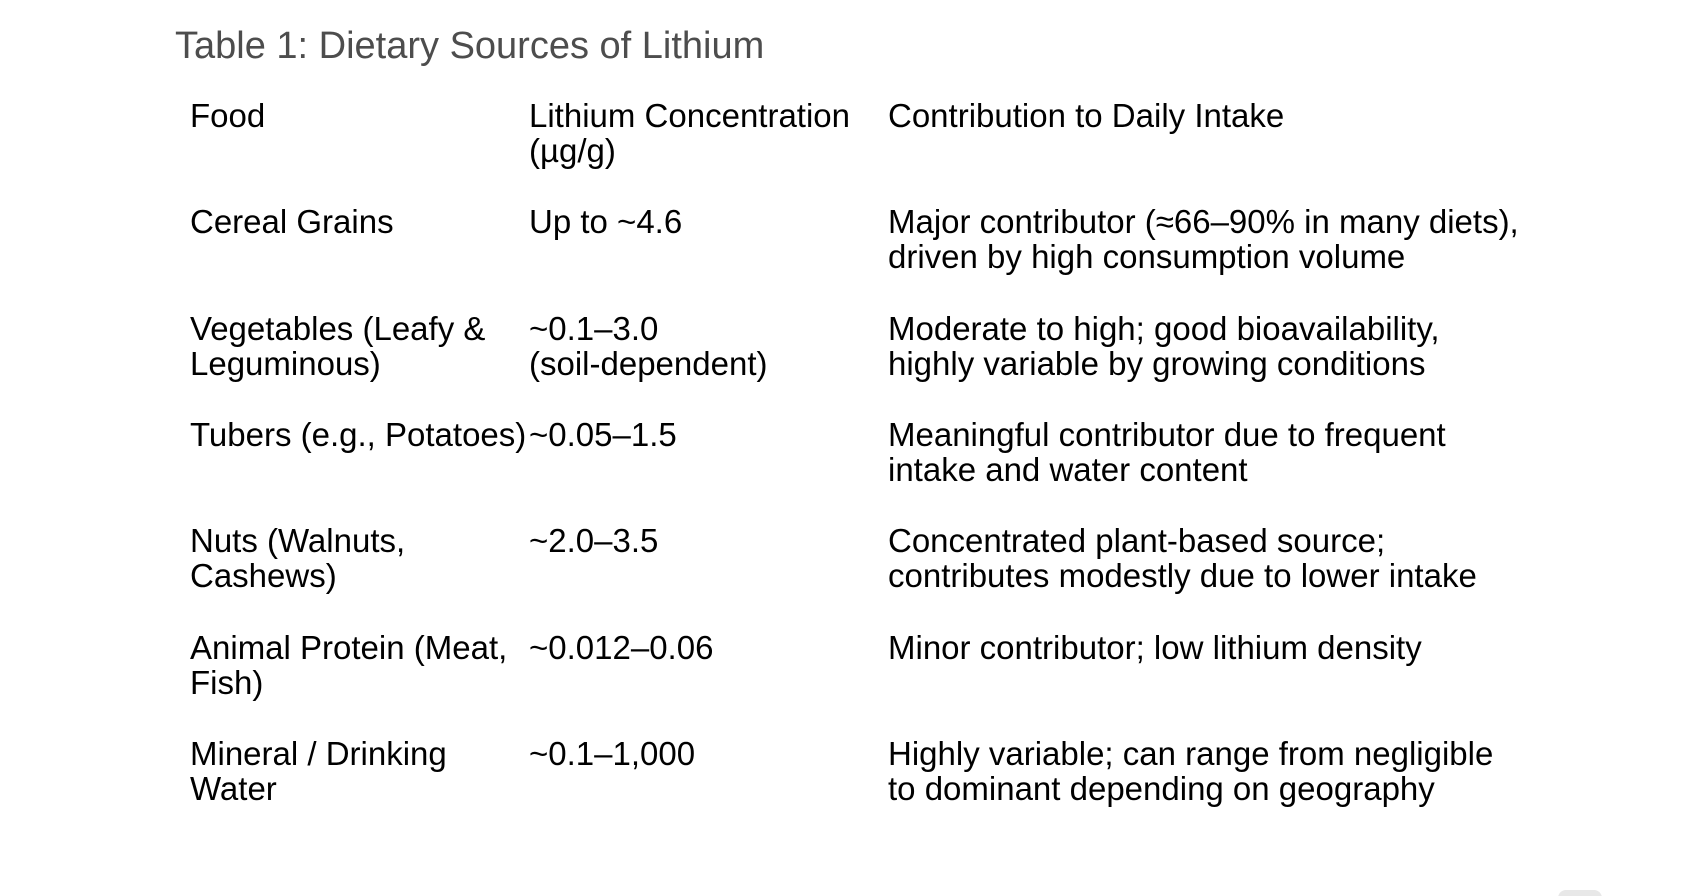 The image size is (1692, 896). Describe the element at coordinates (228, 115) in the screenshot. I see `column-header-food: Food` at that location.